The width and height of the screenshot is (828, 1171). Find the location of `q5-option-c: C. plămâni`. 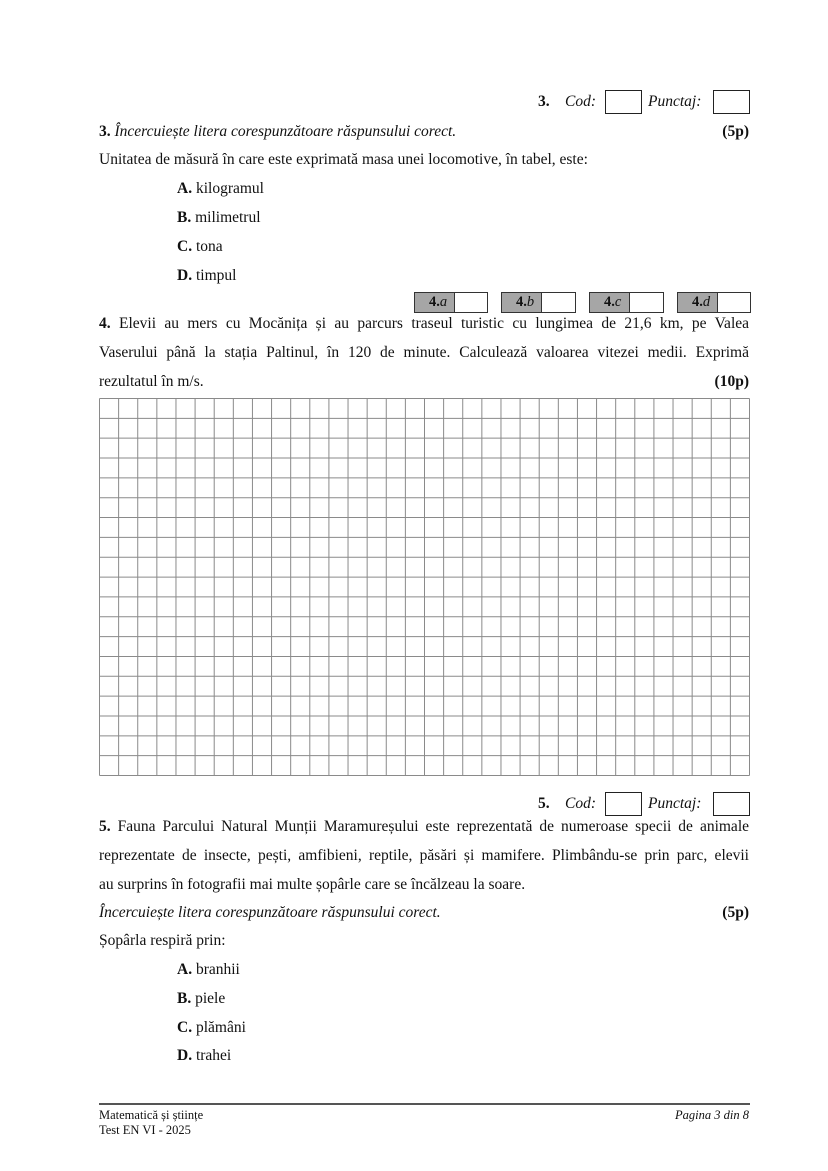

q5-option-c: C. plămâni is located at coordinates (211, 1028).